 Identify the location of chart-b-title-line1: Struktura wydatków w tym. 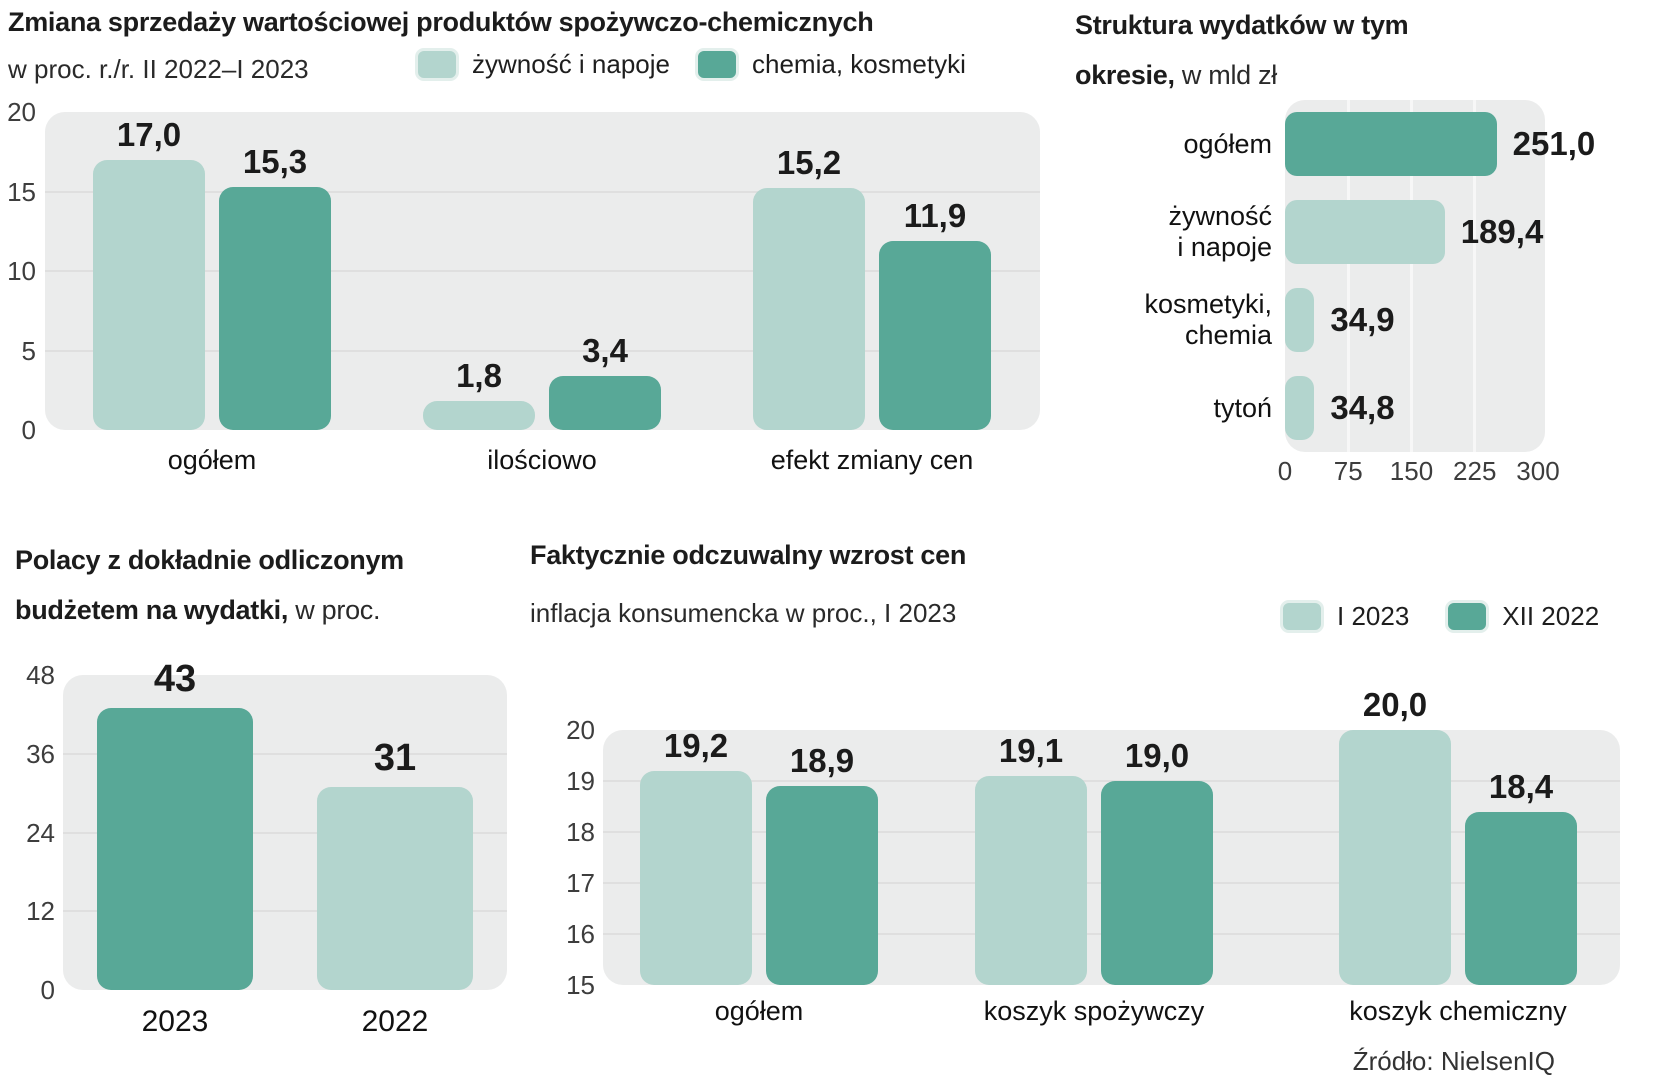
(1242, 25).